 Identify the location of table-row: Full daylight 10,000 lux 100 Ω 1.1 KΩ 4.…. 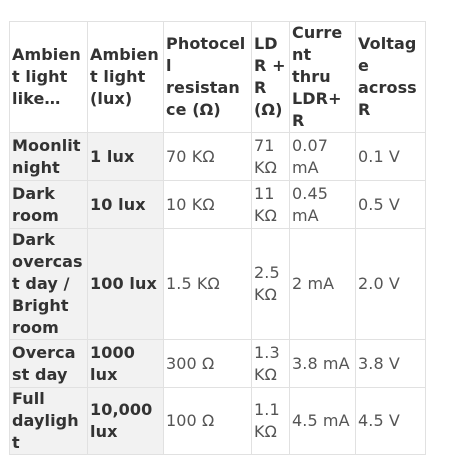
(217, 421).